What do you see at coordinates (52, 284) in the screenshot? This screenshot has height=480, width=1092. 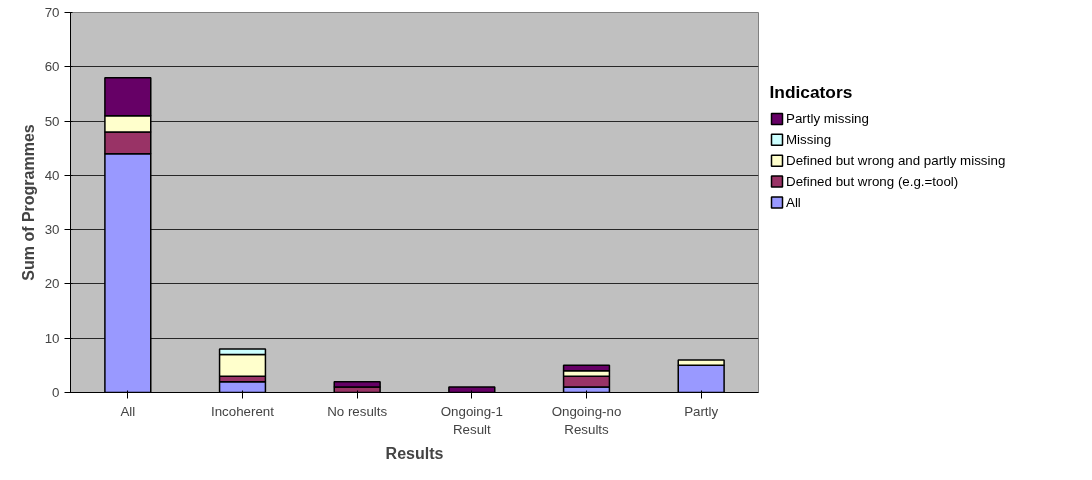 I see `y-tick-label: 20` at bounding box center [52, 284].